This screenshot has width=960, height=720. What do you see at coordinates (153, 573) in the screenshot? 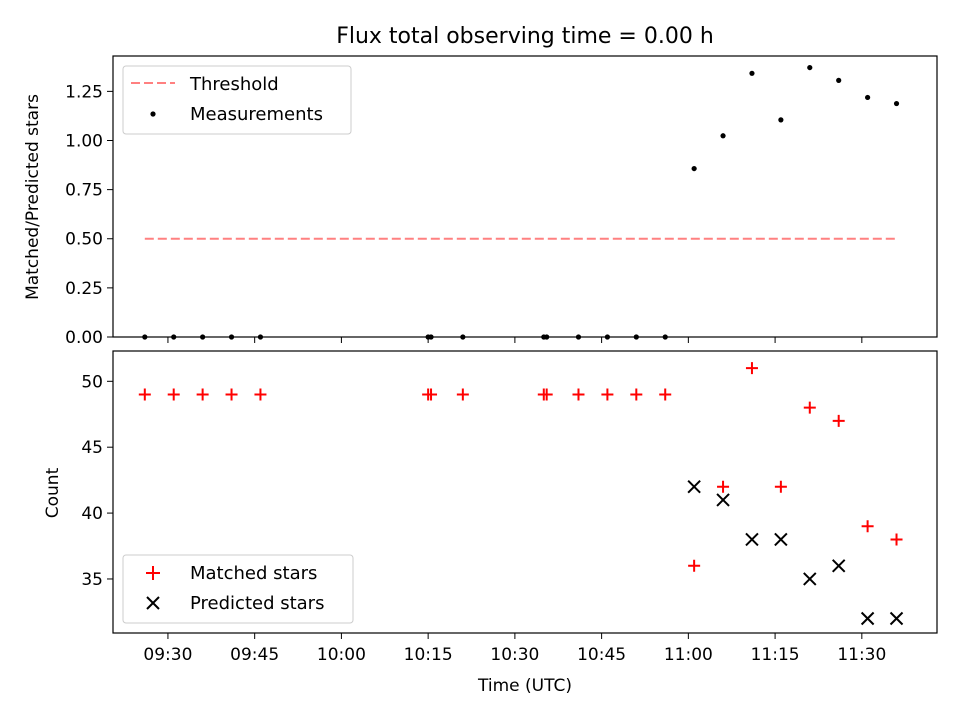
I see `matched-legend-swatch` at bounding box center [153, 573].